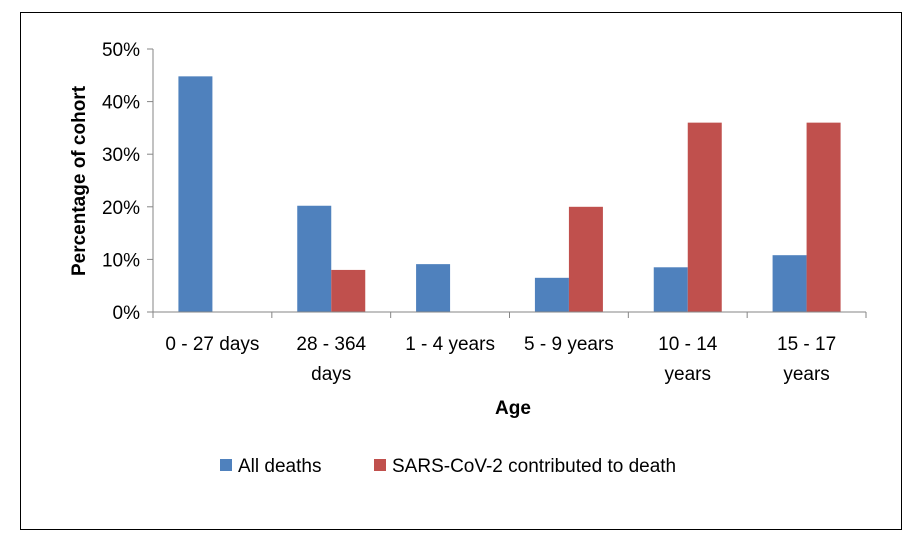  Describe the element at coordinates (509, 315) in the screenshot. I see `x-ticks-group` at that location.